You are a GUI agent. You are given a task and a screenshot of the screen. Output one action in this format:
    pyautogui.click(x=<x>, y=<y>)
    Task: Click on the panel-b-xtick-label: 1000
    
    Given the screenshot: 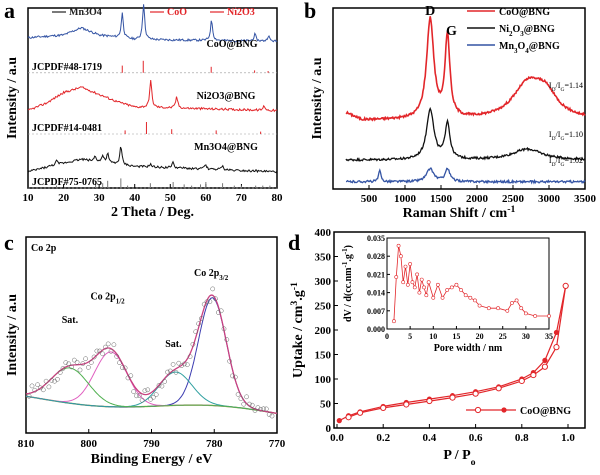 What is the action you would take?
    pyautogui.click(x=405, y=199)
    